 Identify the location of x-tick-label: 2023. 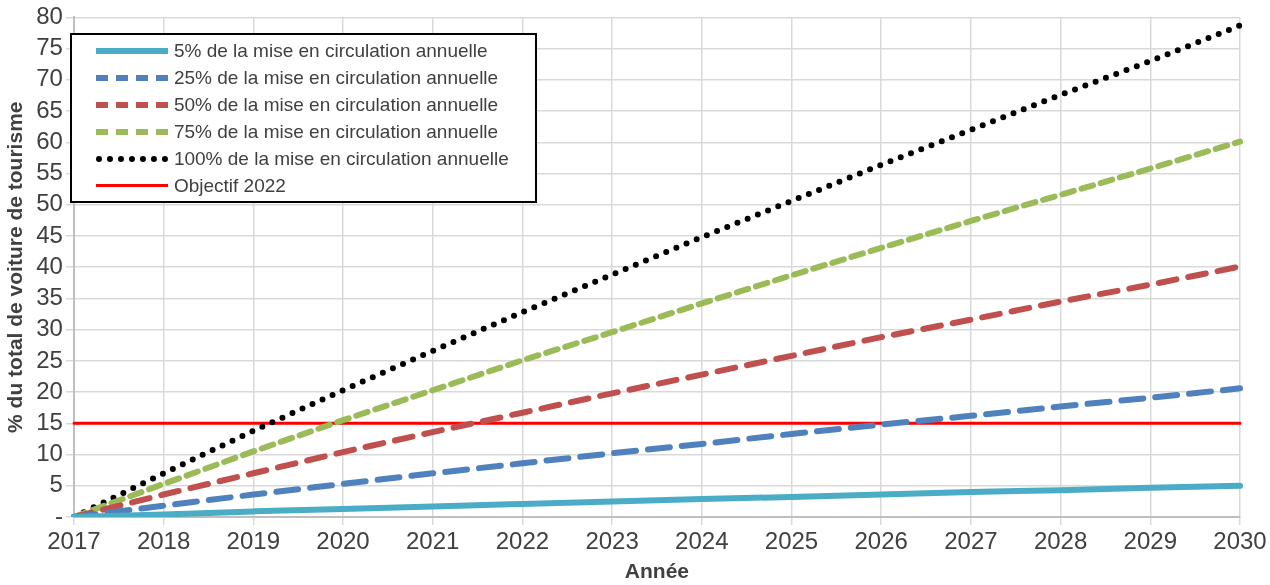
(612, 541).